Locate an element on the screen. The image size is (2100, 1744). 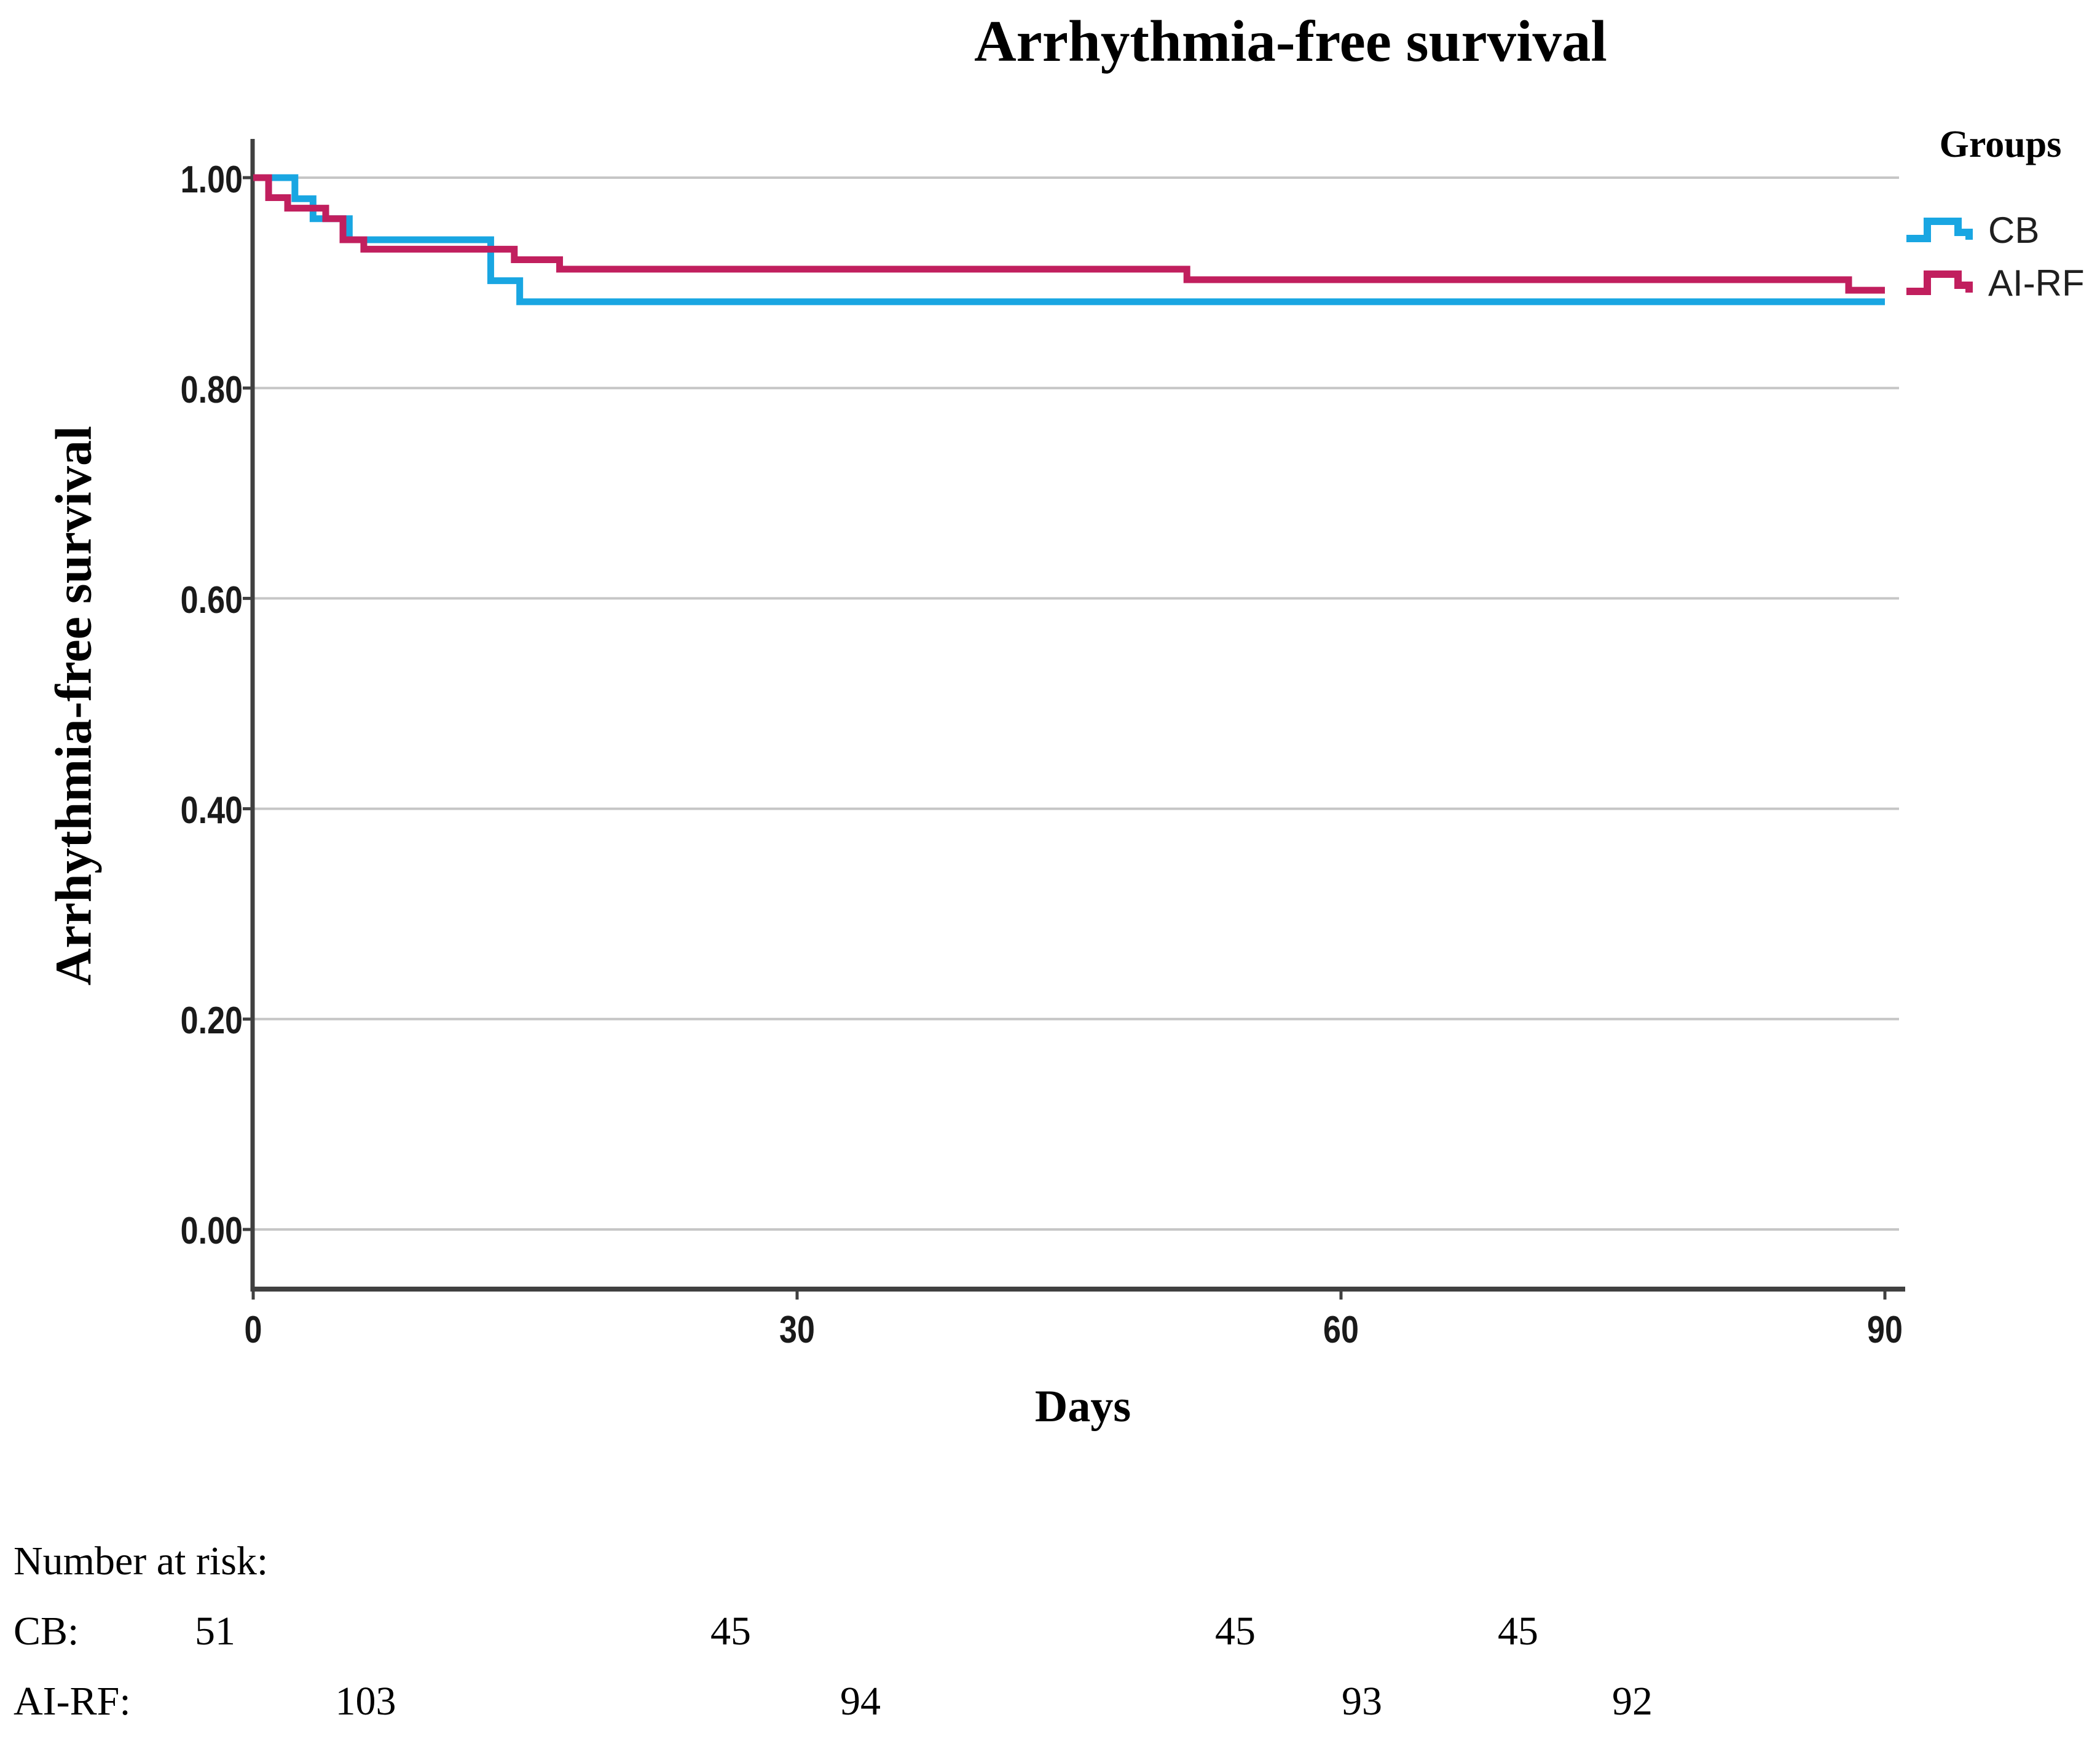
legend-title: Groups is located at coordinates (2001, 144).